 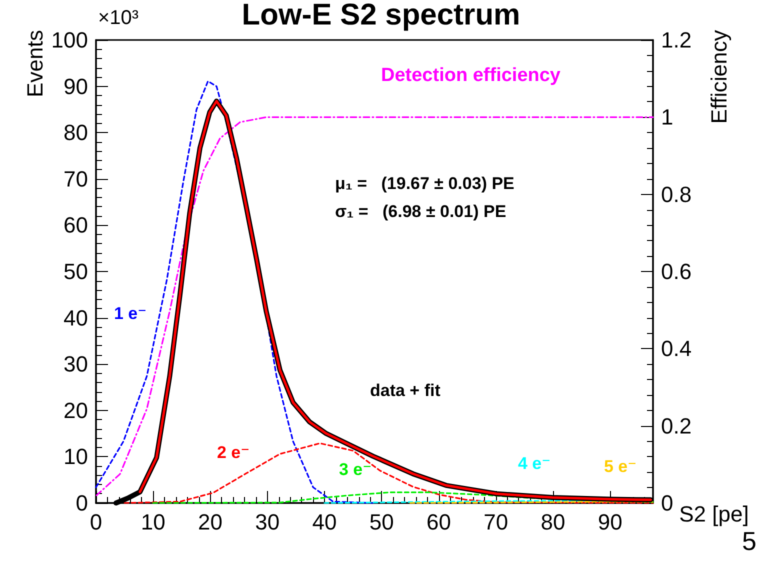 I want to click on x-axis-title: S2 [pe], so click(x=714, y=514).